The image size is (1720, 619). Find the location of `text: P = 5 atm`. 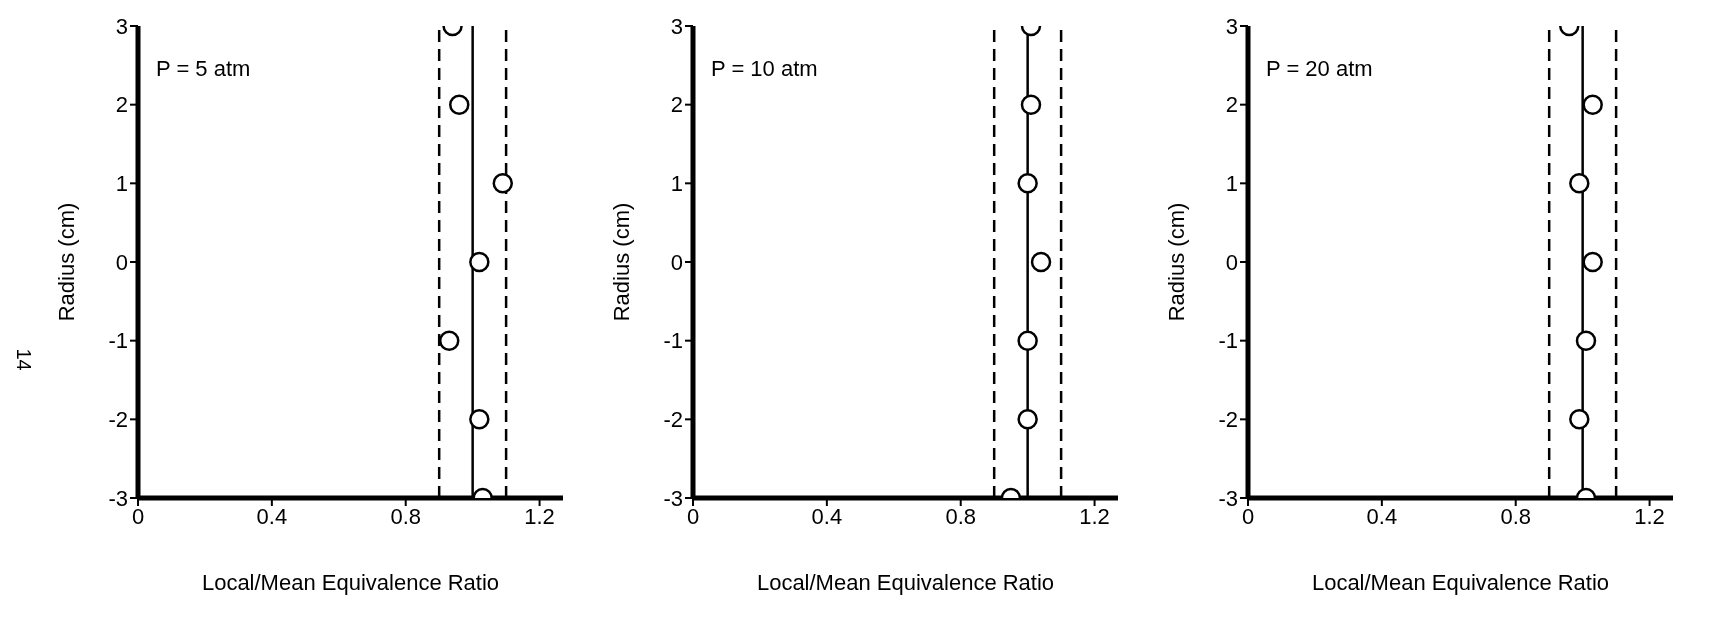

text: P = 5 atm is located at coordinates (203, 68).